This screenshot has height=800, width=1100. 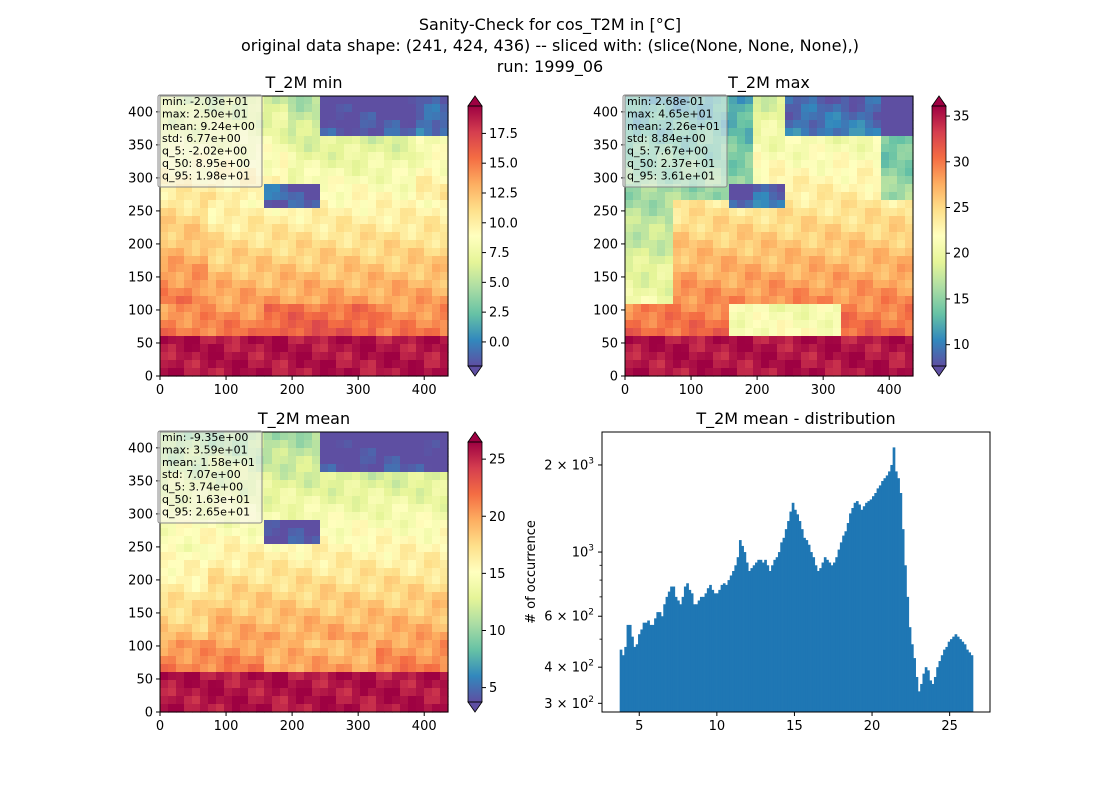 What do you see at coordinates (625, 390) in the screenshot?
I see `x-tick-label: 0` at bounding box center [625, 390].